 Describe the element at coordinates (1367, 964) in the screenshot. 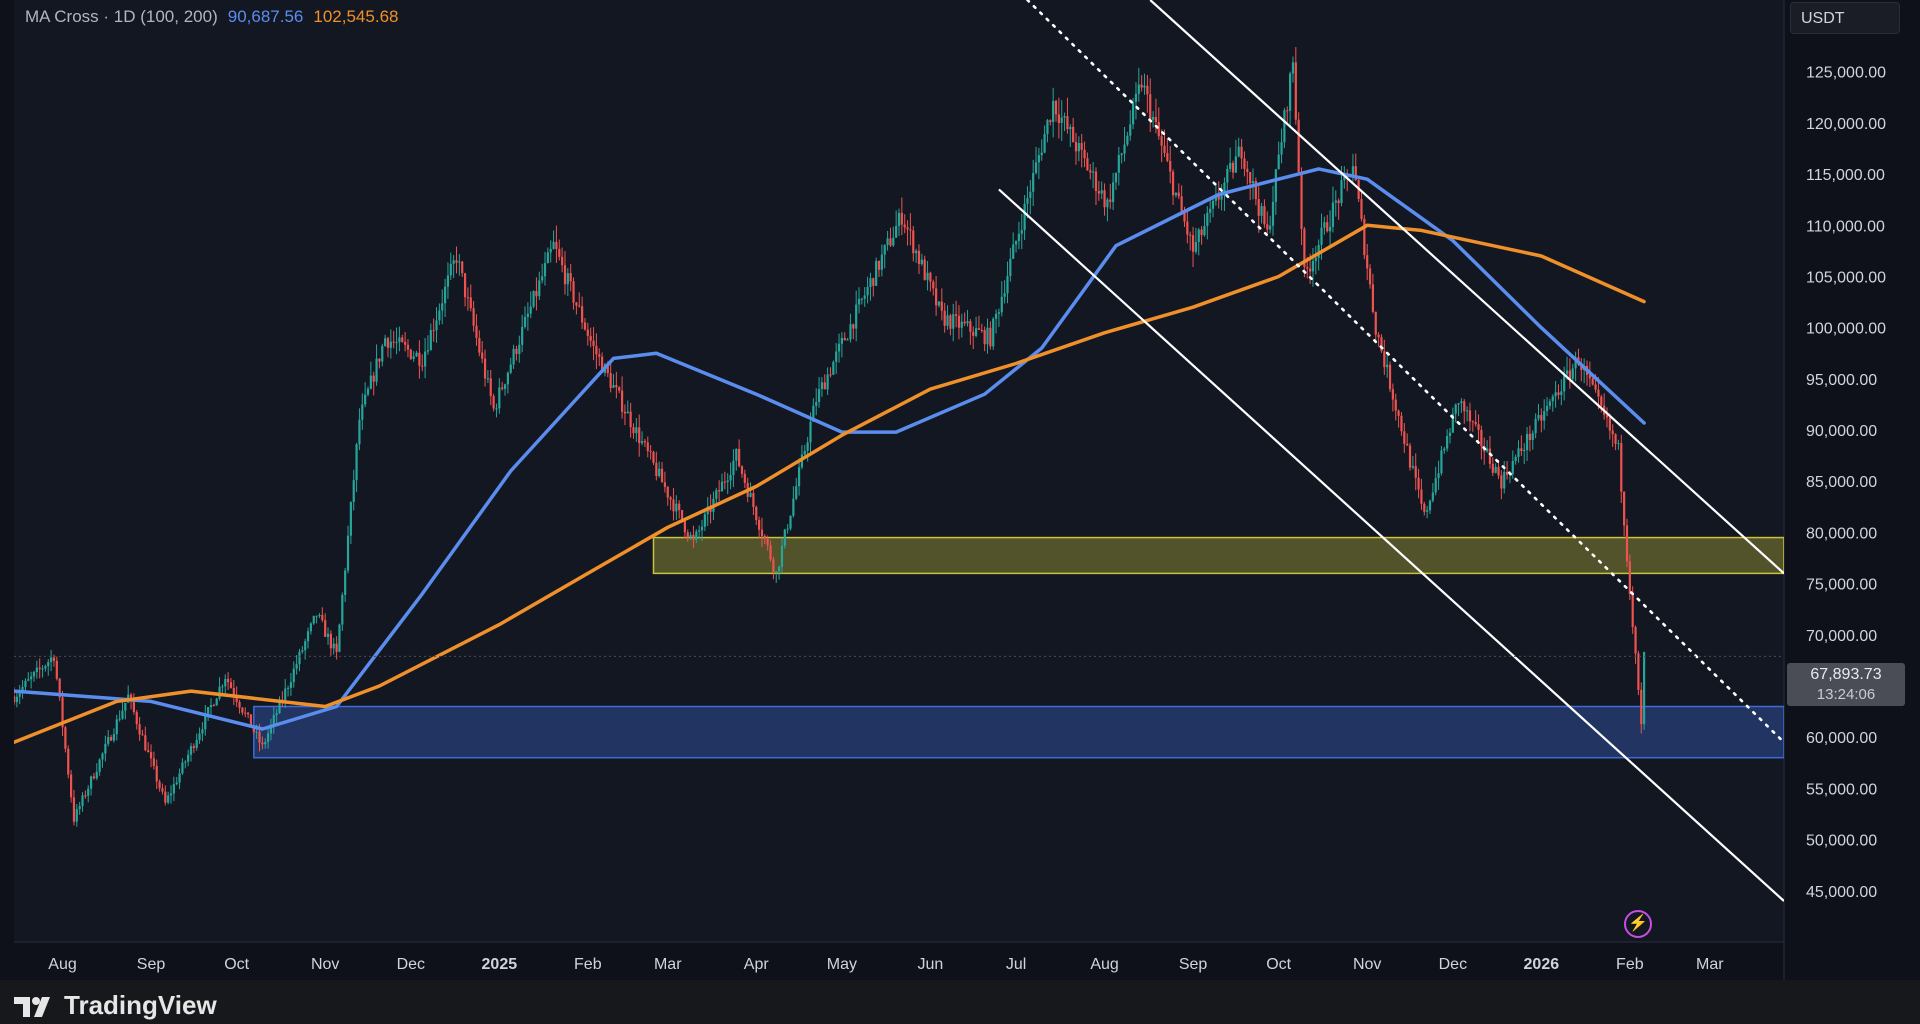

I see `x-tick-label: Nov` at that location.